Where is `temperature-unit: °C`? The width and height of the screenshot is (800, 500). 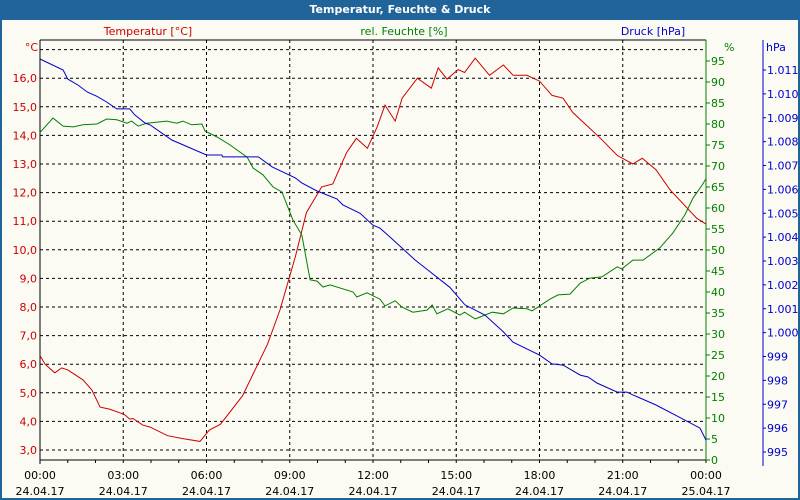
temperature-unit: °C is located at coordinates (32, 47).